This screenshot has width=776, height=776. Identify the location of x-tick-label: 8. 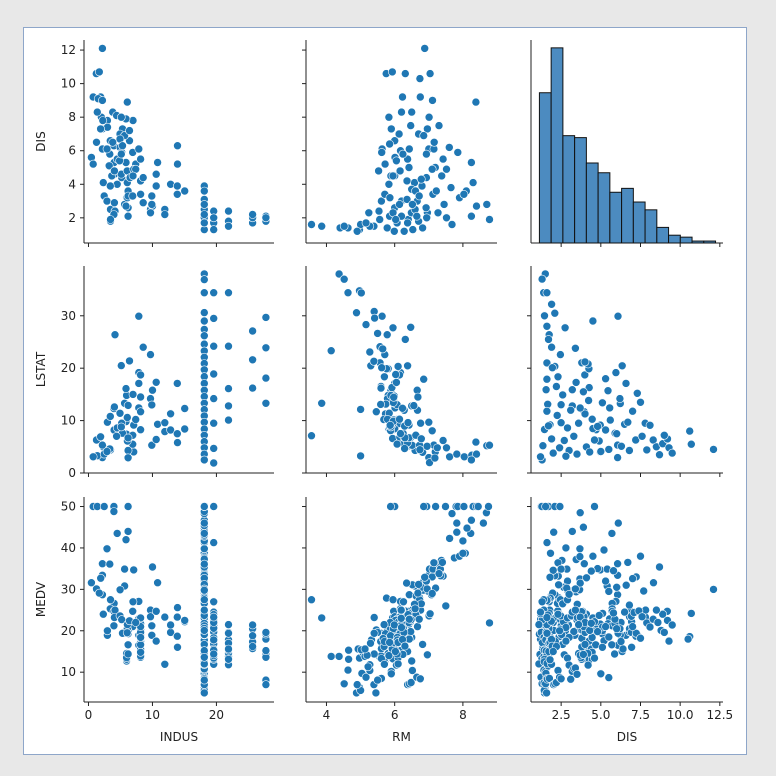
(463, 715).